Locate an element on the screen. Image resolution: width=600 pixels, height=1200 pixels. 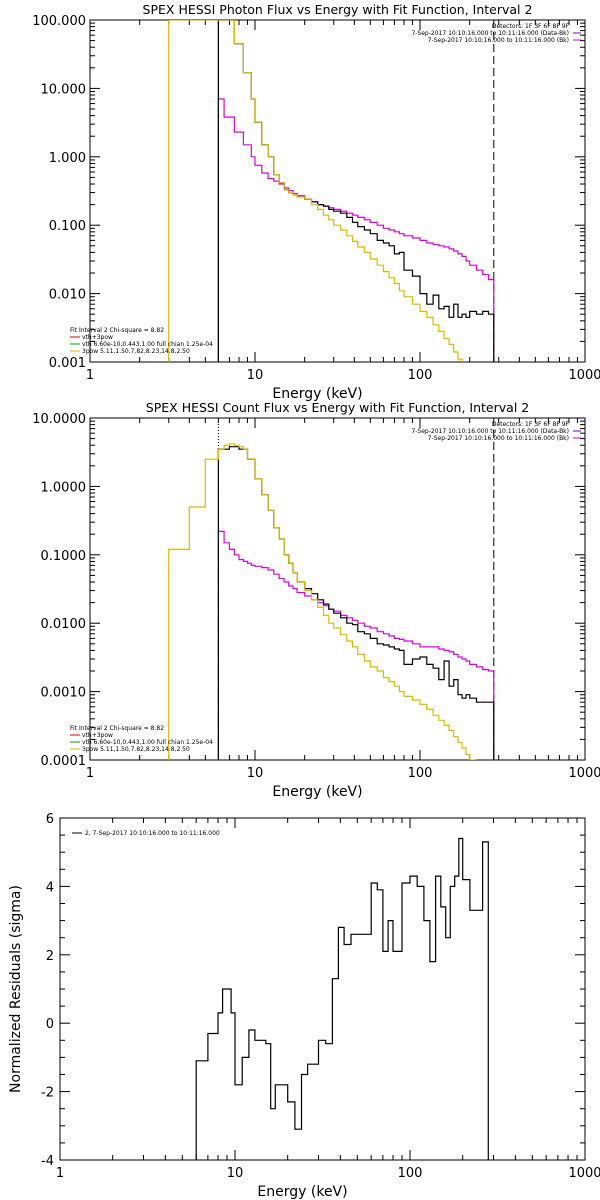
y-tick-label: 10.0000 is located at coordinates (59, 419).